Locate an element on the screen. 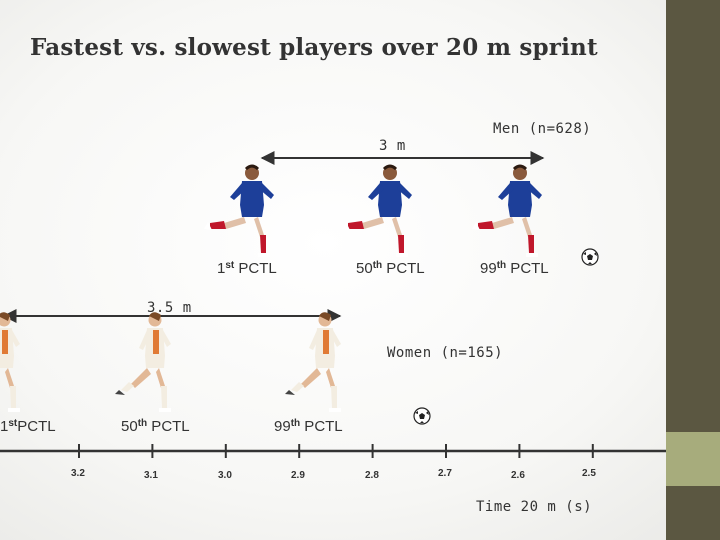 This screenshot has height=540, width=720. men-distance-label: 3 m is located at coordinates (392, 146).